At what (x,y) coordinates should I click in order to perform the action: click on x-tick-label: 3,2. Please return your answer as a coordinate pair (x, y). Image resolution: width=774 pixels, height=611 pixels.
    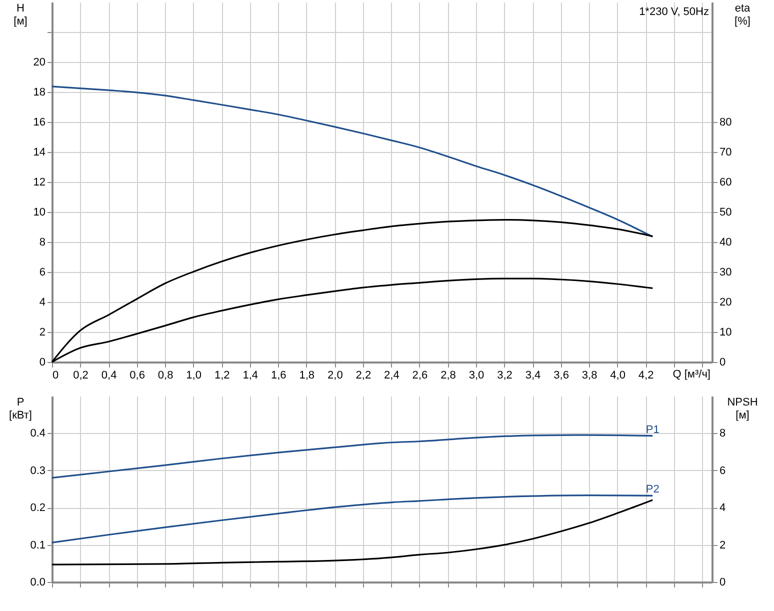
    Looking at the image, I should click on (504, 376).